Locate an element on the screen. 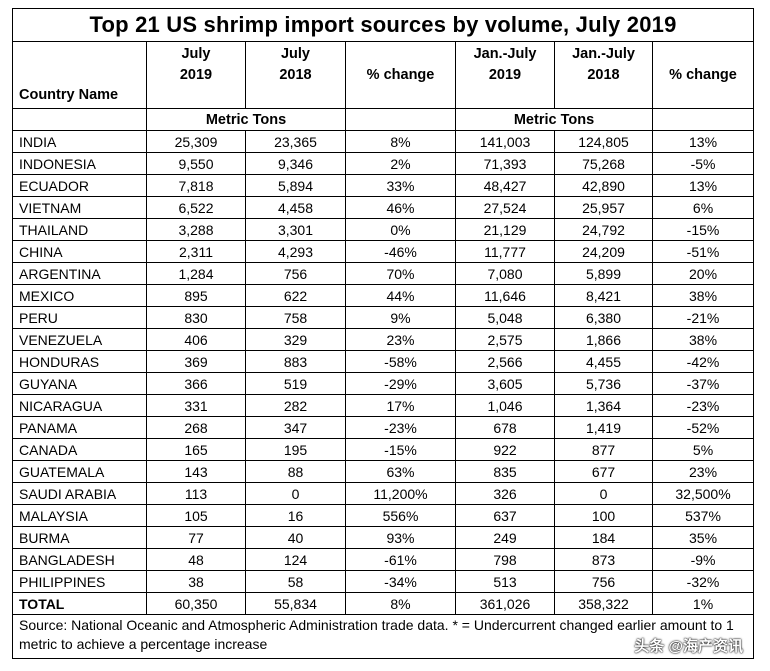 Image resolution: width=770 pixels, height=671 pixels. header-janjuly-2019: Jan.-July 2019 is located at coordinates (505, 75).